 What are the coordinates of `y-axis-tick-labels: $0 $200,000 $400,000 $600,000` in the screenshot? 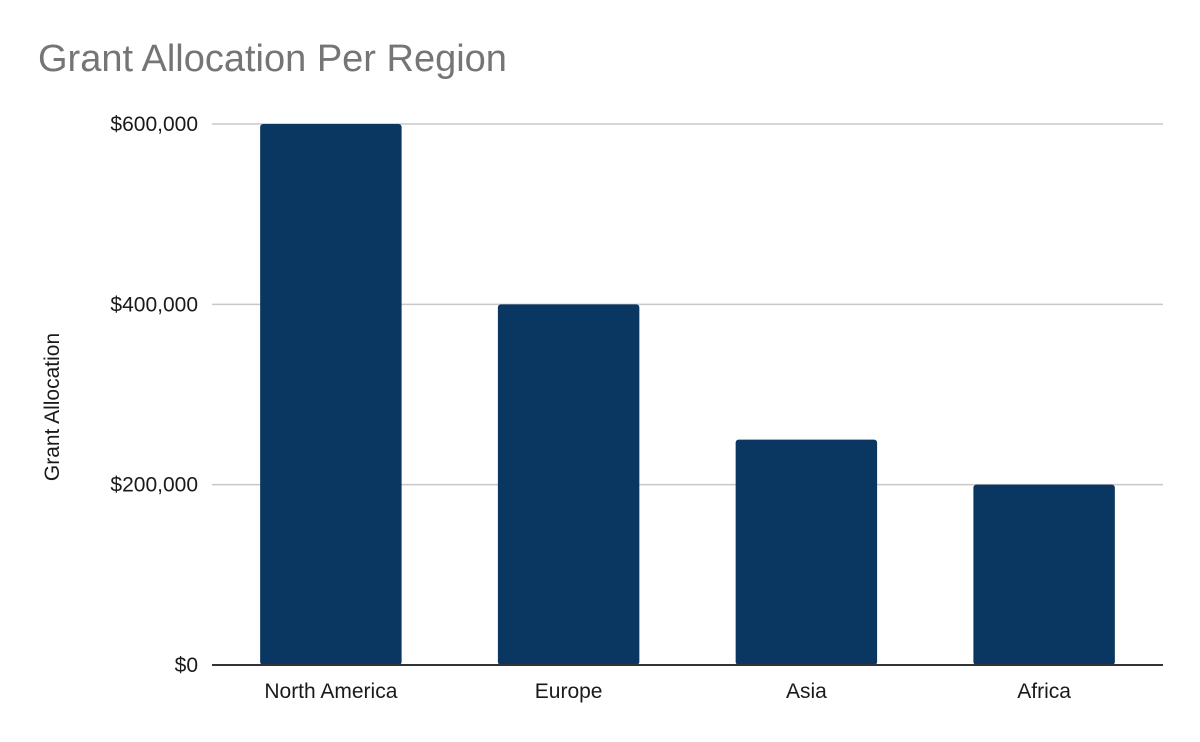 It's located at (154, 395).